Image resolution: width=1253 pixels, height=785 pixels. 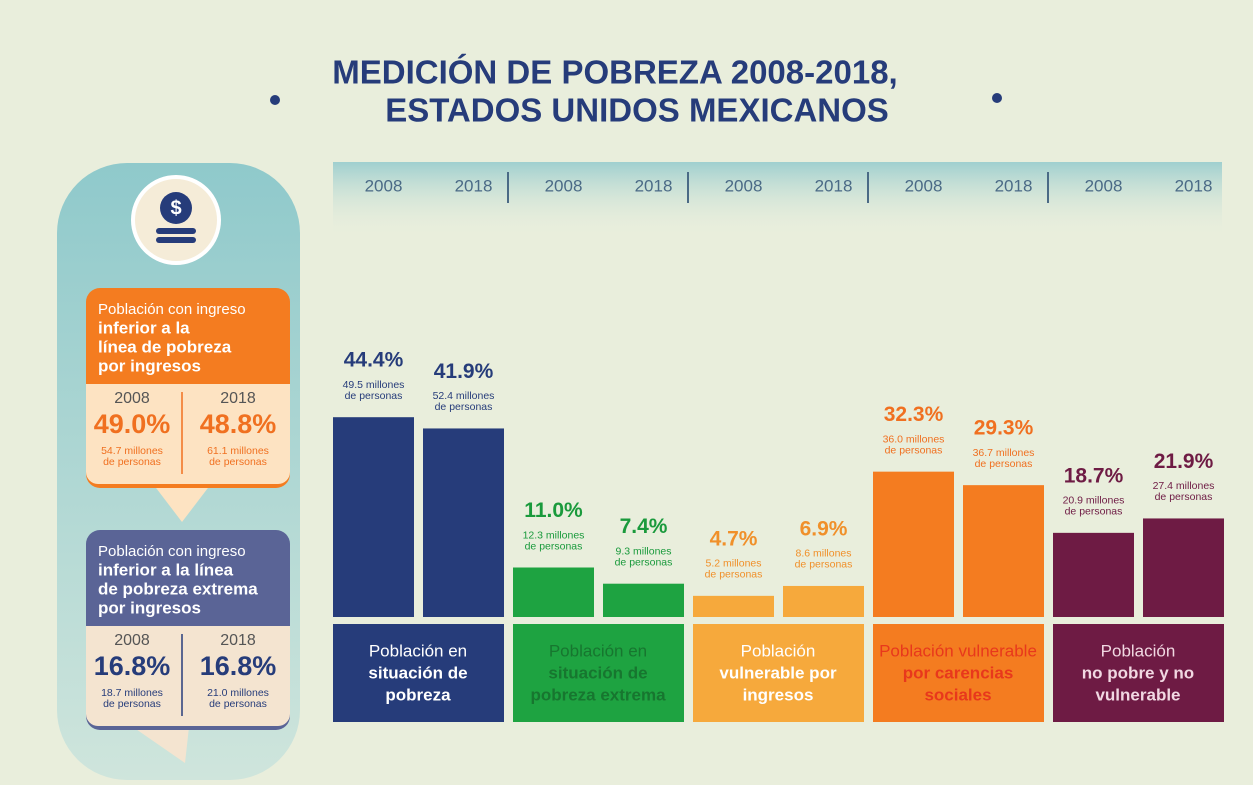 I want to click on box-title: de pobreza extrema, so click(x=178, y=588).